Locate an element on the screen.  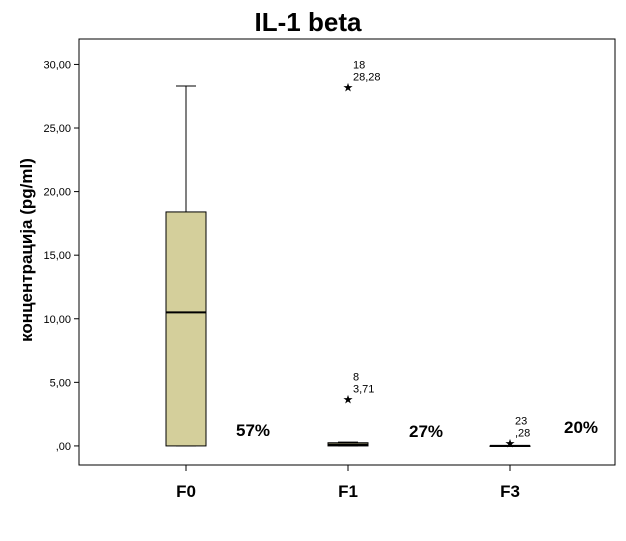
x-tick-label: F3 is located at coordinates (510, 491).